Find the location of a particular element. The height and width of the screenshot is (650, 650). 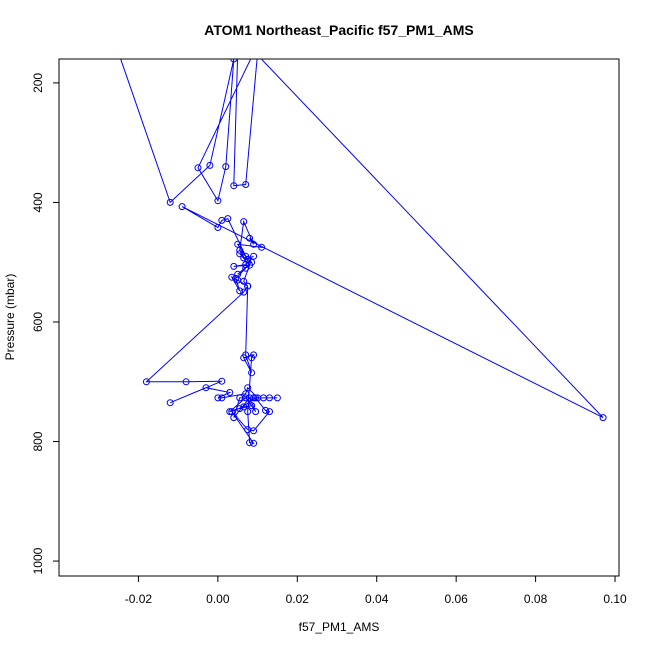

y-tick-label: 400 is located at coordinates (38, 202).